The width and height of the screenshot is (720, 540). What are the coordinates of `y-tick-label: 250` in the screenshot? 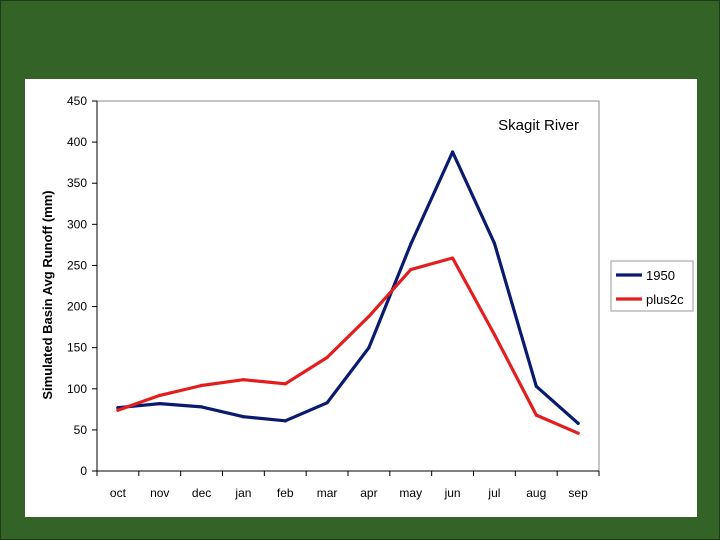 It's located at (77, 265).